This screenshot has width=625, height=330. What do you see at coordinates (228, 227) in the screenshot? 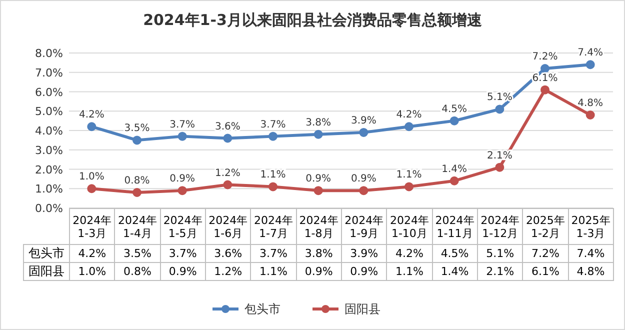
I see `x-tick-label: 2024年1-6月` at bounding box center [228, 227].